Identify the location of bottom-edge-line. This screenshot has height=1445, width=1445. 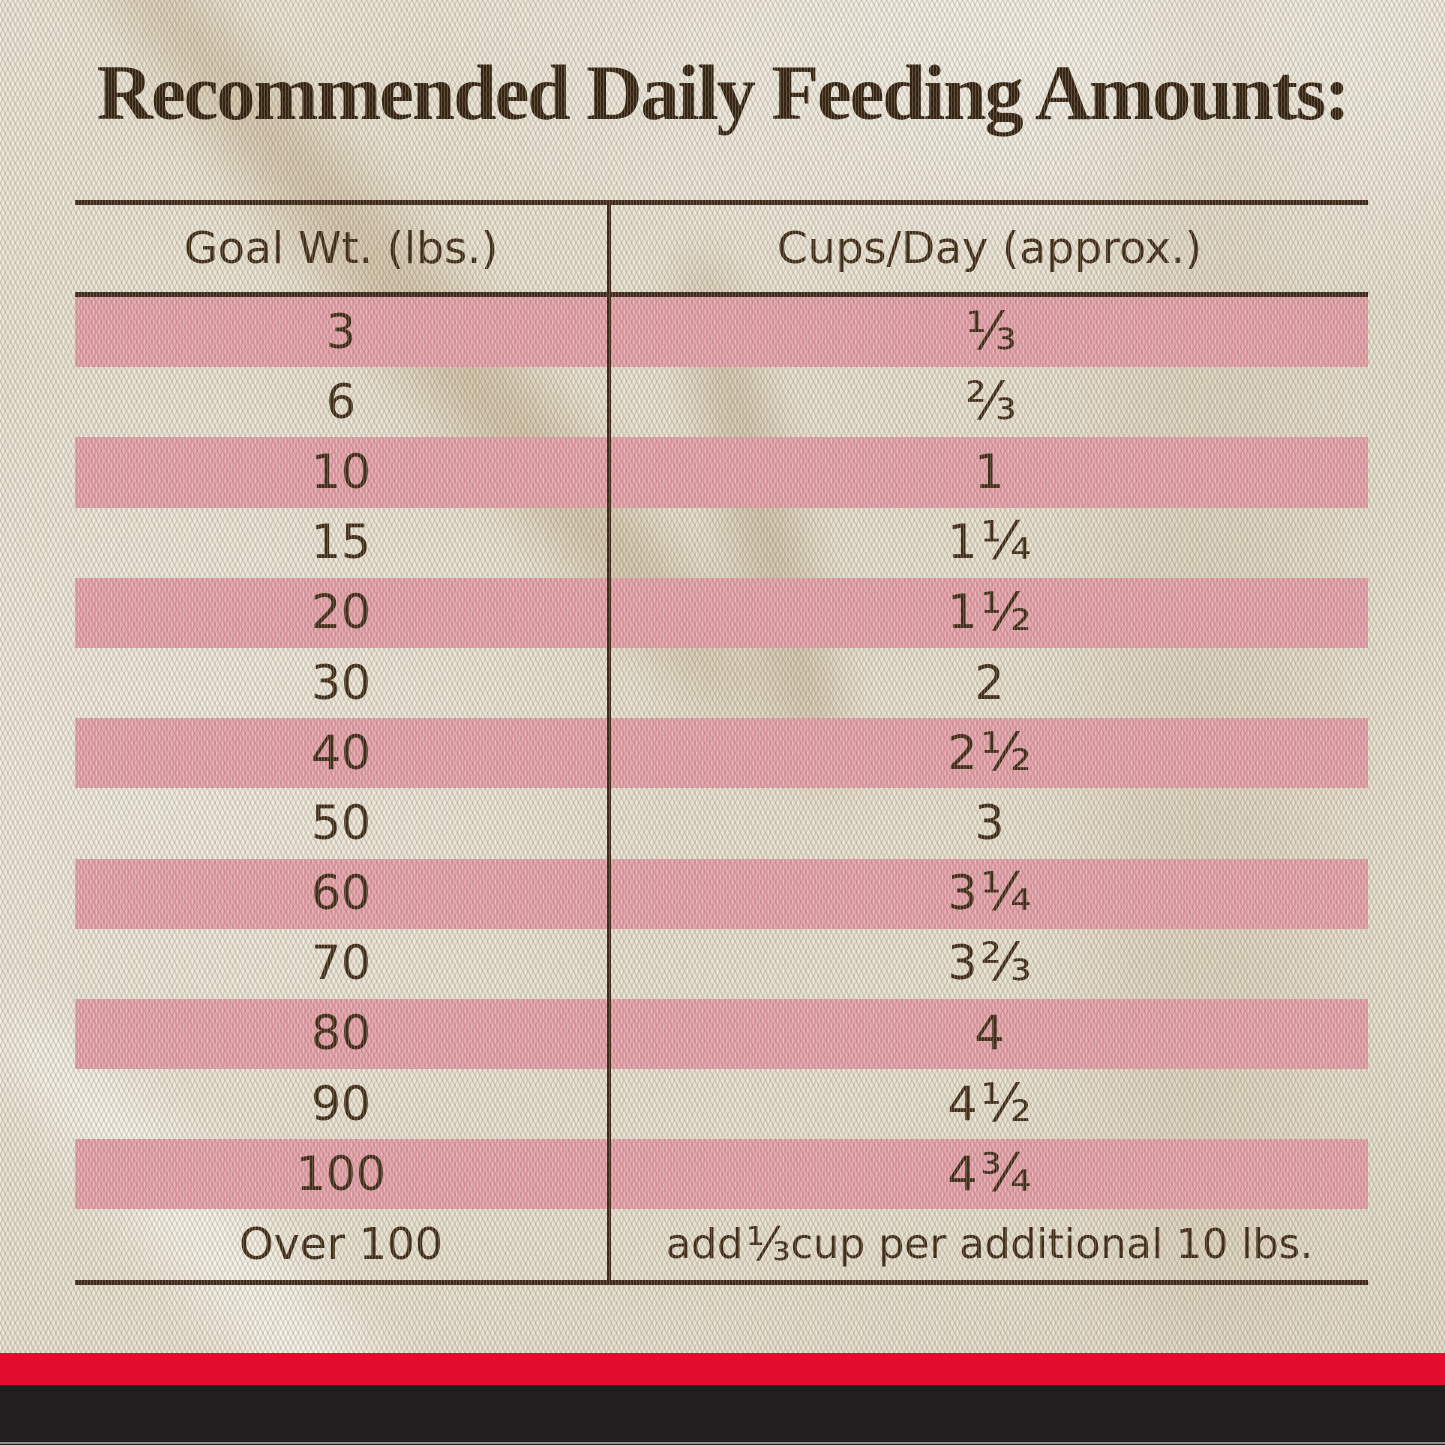
(722, 1443).